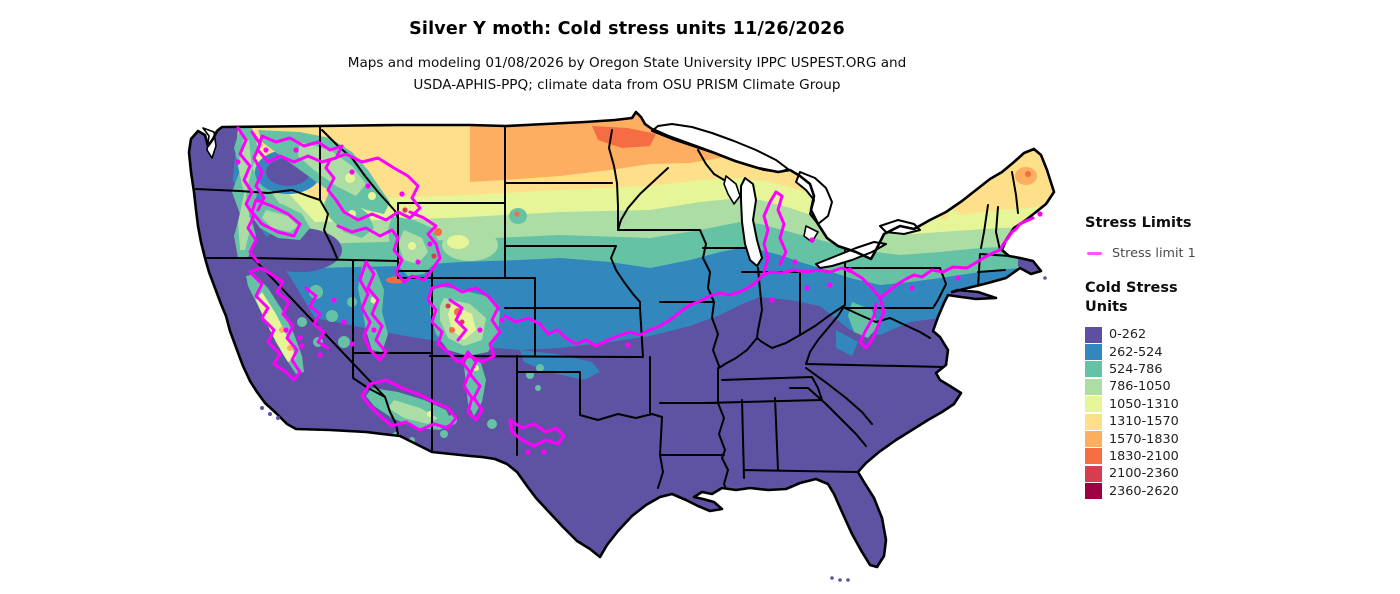 This screenshot has height=594, width=1400. Describe the element at coordinates (1144, 474) in the screenshot. I see `class-range-label: 2100-2360` at that location.